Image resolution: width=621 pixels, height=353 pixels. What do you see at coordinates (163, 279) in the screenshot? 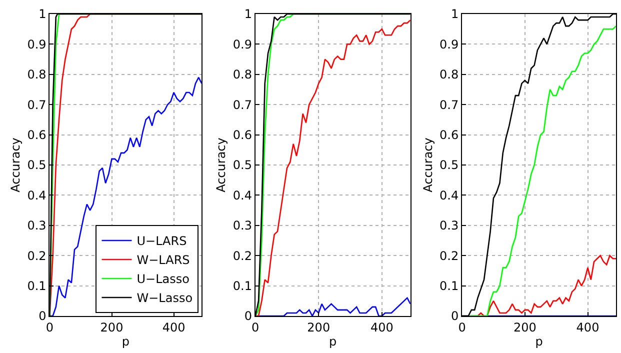
I see `legend-label: U−Lasso` at bounding box center [163, 279].